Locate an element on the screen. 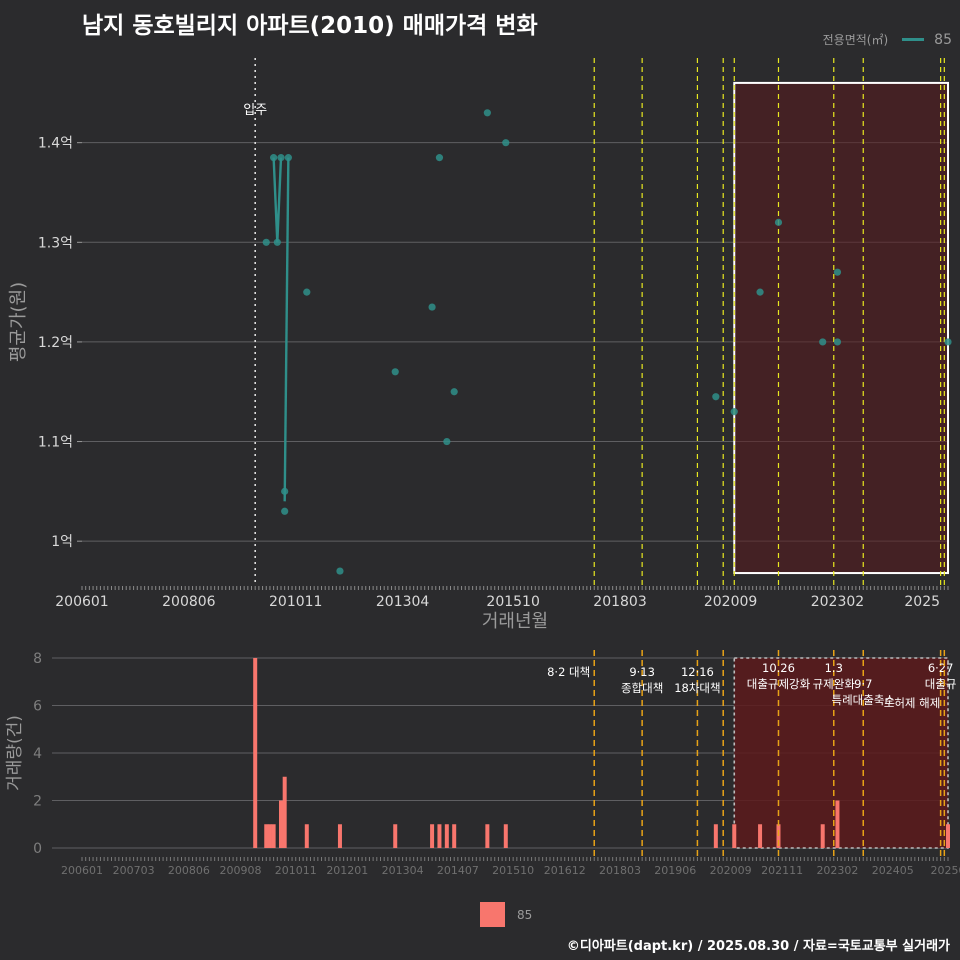 This screenshot has width=960, height=960. bar-y-tick-label: 8 is located at coordinates (37, 659).